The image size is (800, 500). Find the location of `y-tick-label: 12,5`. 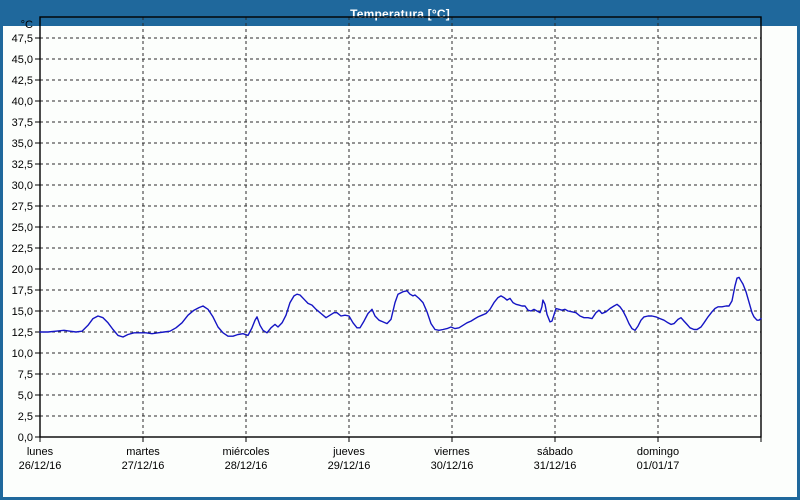

y-tick-label: 12,5 is located at coordinates (22, 333).